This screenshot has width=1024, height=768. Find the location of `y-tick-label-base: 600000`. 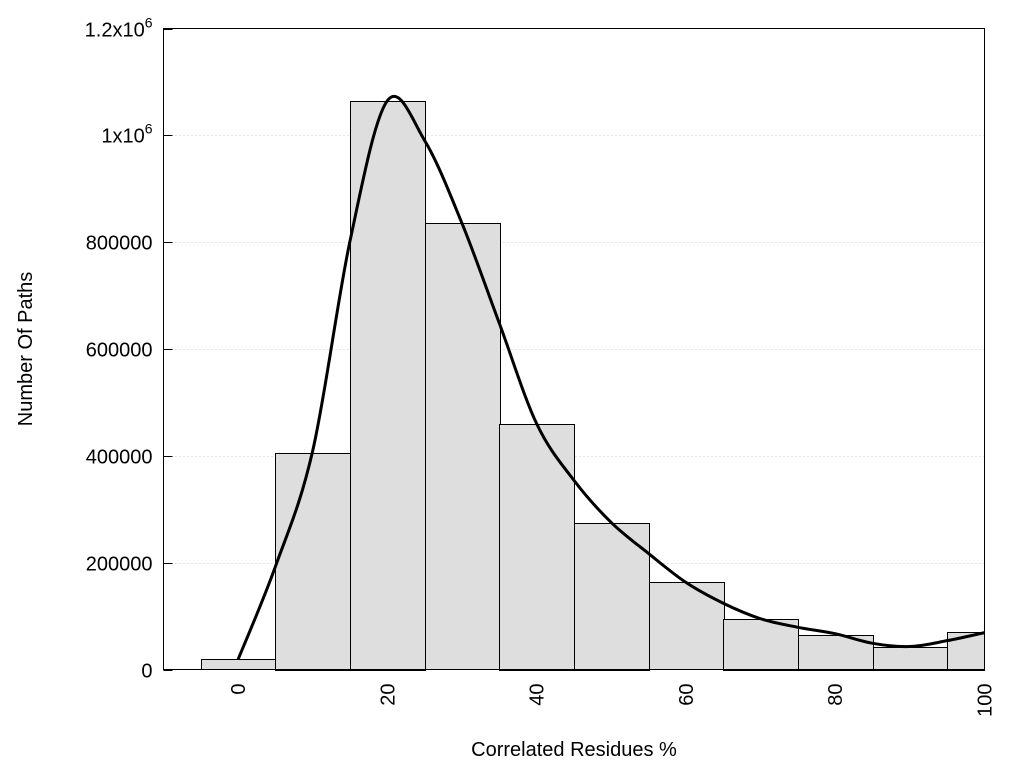

y-tick-label-base: 600000 is located at coordinates (119, 351).